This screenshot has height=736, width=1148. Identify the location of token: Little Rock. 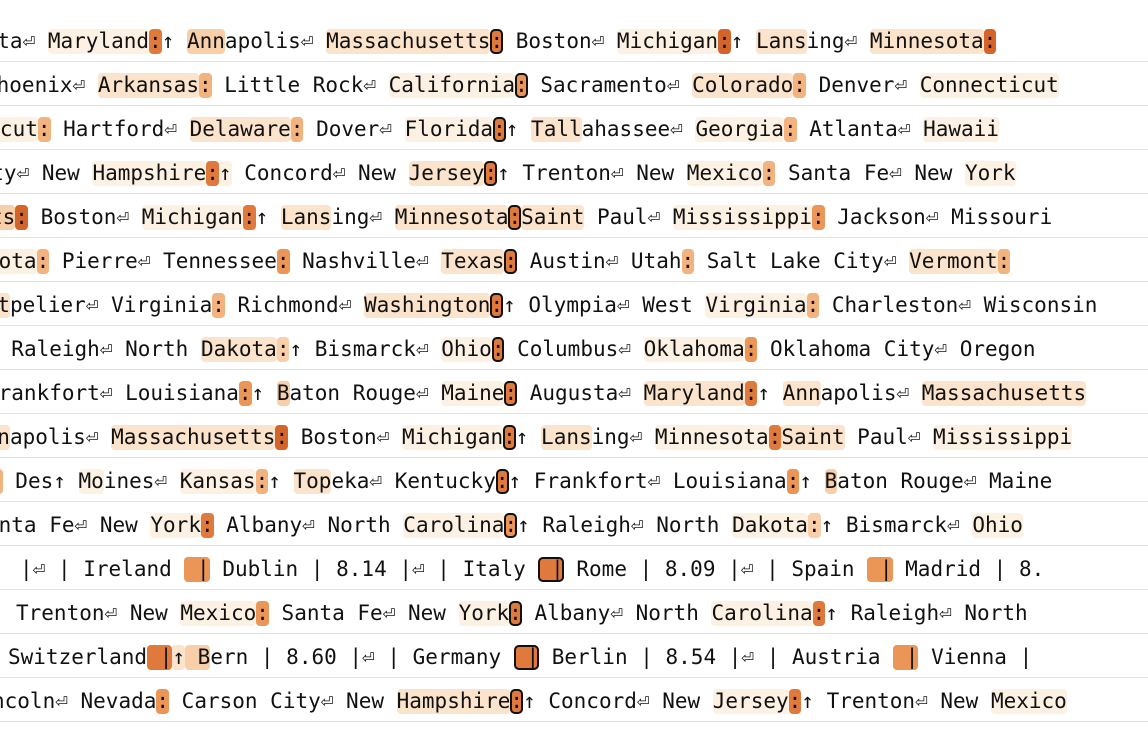
(287, 85).